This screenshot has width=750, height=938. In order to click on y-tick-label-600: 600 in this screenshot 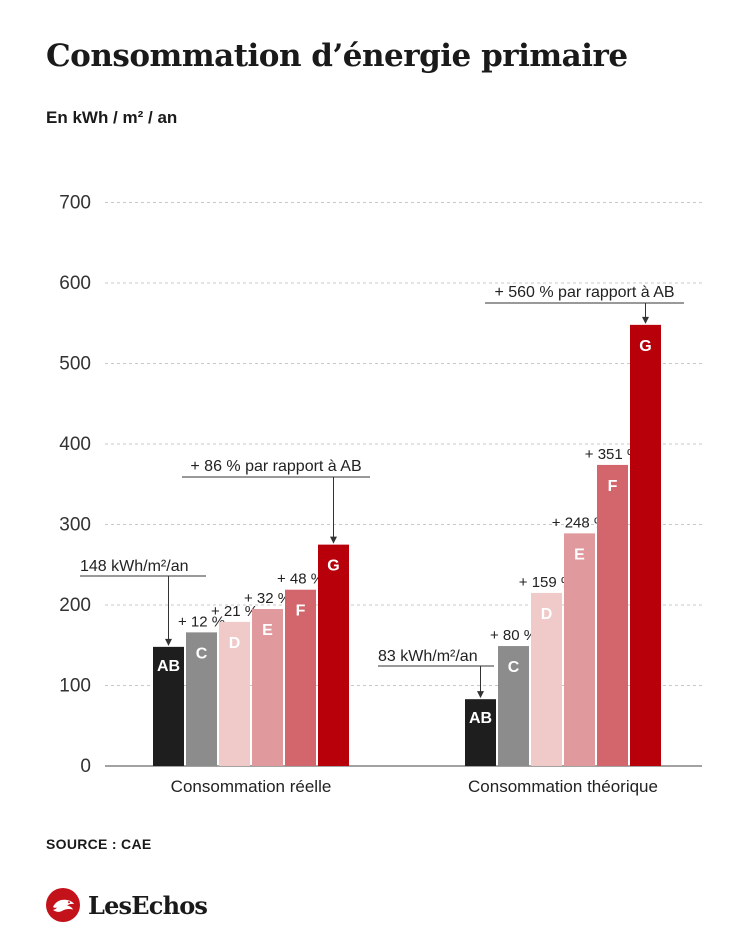, I will do `click(75, 283)`.